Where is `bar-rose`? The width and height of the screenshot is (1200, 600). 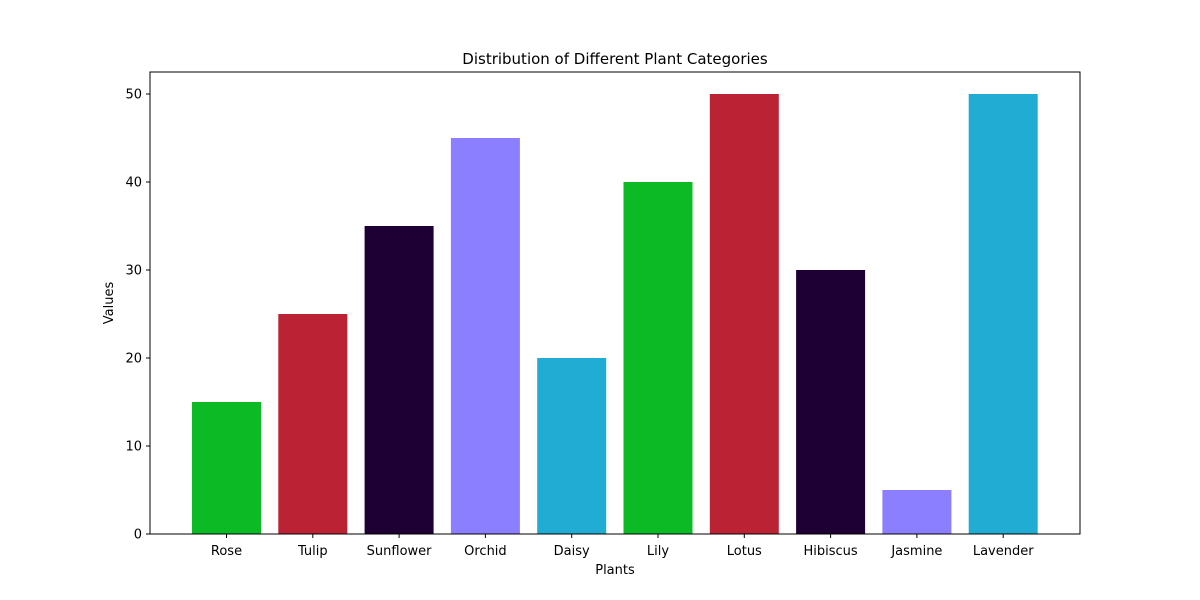
bar-rose is located at coordinates (226, 468).